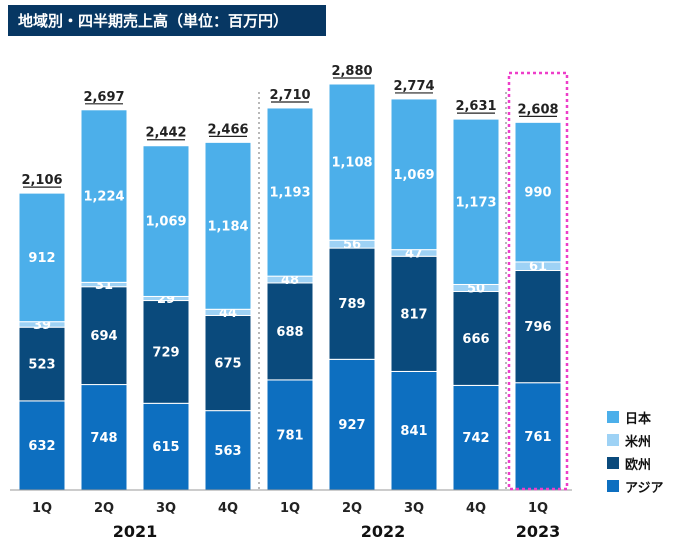 This screenshot has width=676, height=538. Describe the element at coordinates (41, 180) in the screenshot. I see `total-label: 2,106` at that location.